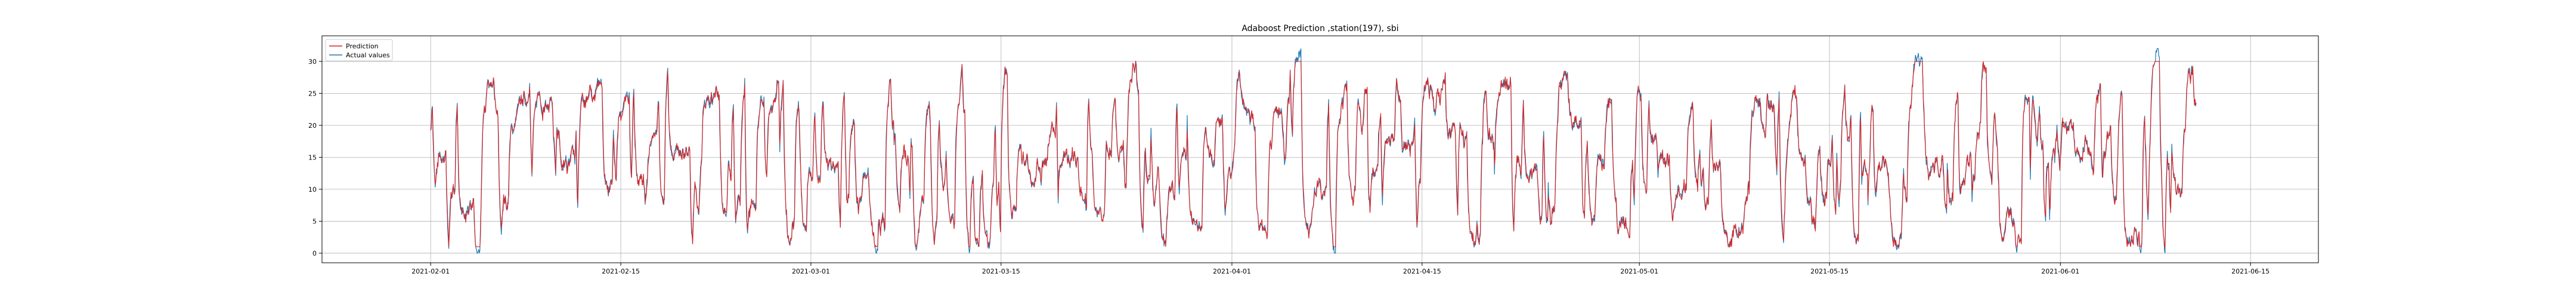 The image size is (2576, 301). What do you see at coordinates (362, 46) in the screenshot?
I see `legend-label-prediction: Prediction` at bounding box center [362, 46].